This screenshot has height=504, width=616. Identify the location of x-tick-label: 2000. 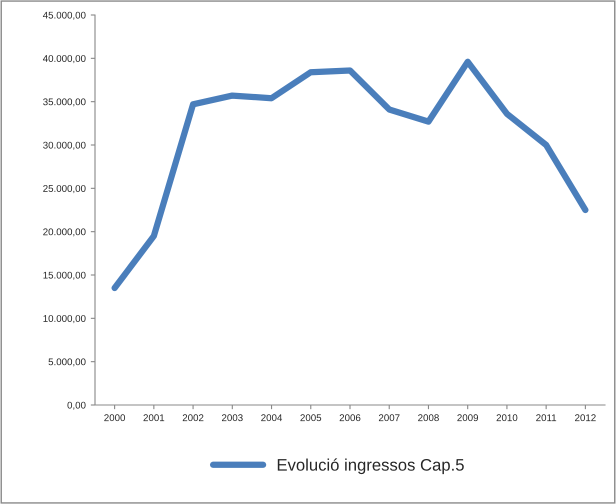
(115, 418).